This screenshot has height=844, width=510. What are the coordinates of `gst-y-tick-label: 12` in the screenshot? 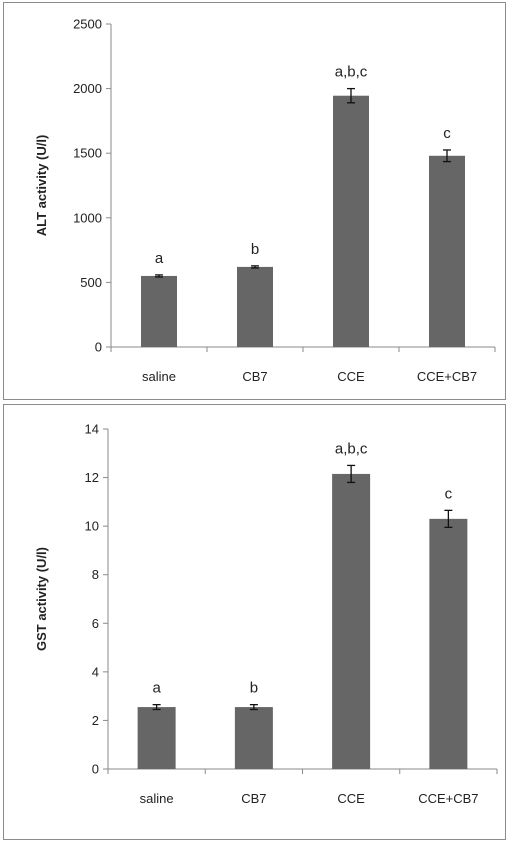 It's located at (92, 477).